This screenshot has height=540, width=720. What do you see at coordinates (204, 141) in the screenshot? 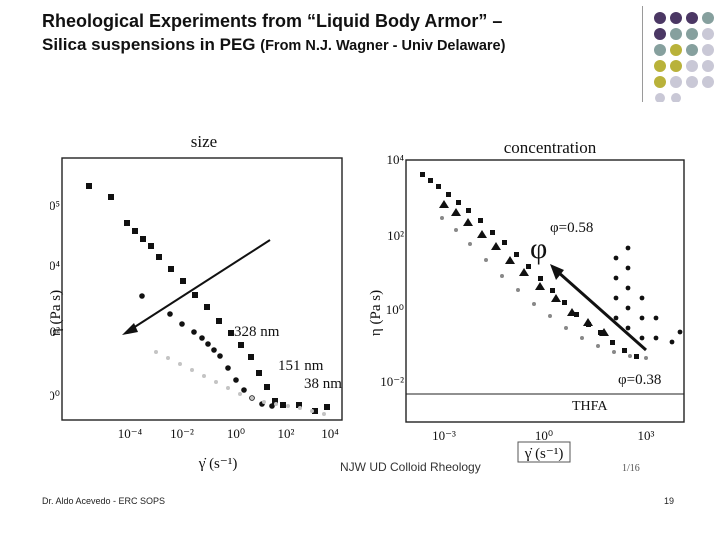
I see `left-panel-title: size` at bounding box center [204, 141].